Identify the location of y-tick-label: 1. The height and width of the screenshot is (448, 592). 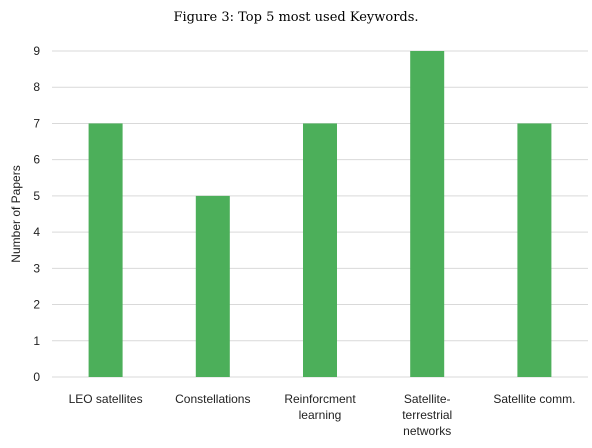
(36, 341).